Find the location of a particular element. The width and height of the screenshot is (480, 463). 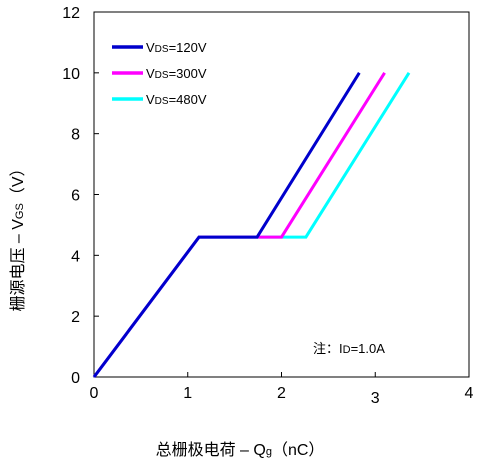

legend-label: VDS=300V is located at coordinates (176, 73).